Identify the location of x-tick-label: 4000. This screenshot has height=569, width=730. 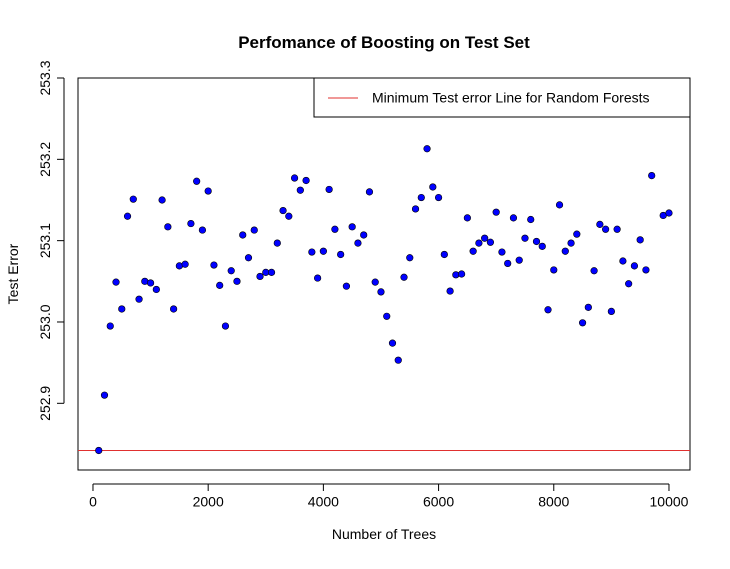
(323, 502).